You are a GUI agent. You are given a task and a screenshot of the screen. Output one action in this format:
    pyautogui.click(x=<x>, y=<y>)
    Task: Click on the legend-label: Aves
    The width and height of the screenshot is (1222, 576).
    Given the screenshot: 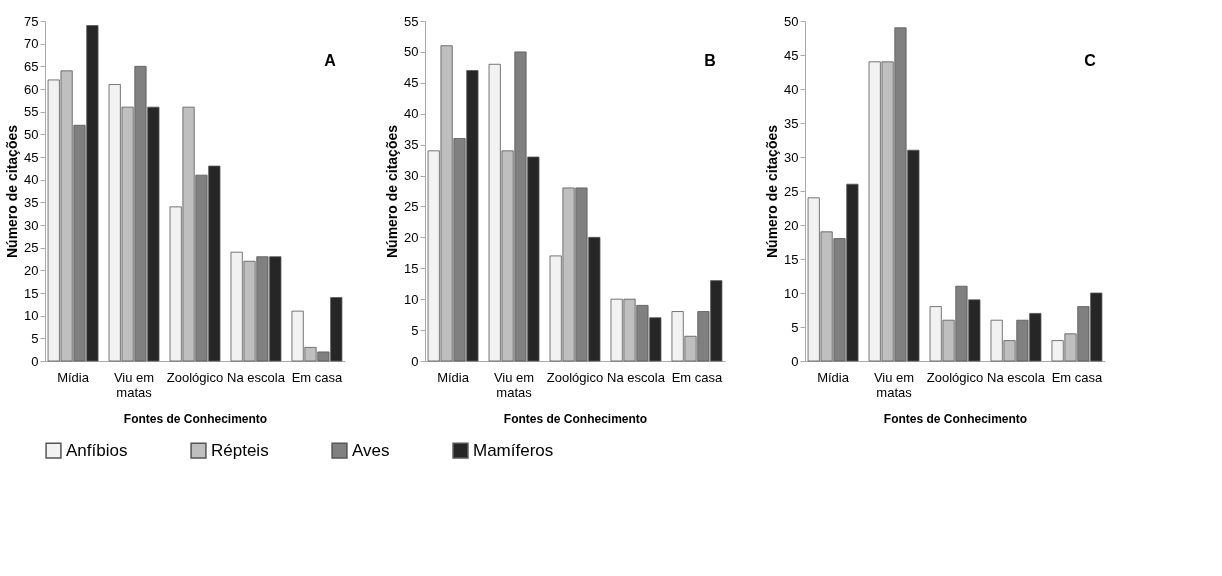 What is the action you would take?
    pyautogui.click(x=371, y=450)
    